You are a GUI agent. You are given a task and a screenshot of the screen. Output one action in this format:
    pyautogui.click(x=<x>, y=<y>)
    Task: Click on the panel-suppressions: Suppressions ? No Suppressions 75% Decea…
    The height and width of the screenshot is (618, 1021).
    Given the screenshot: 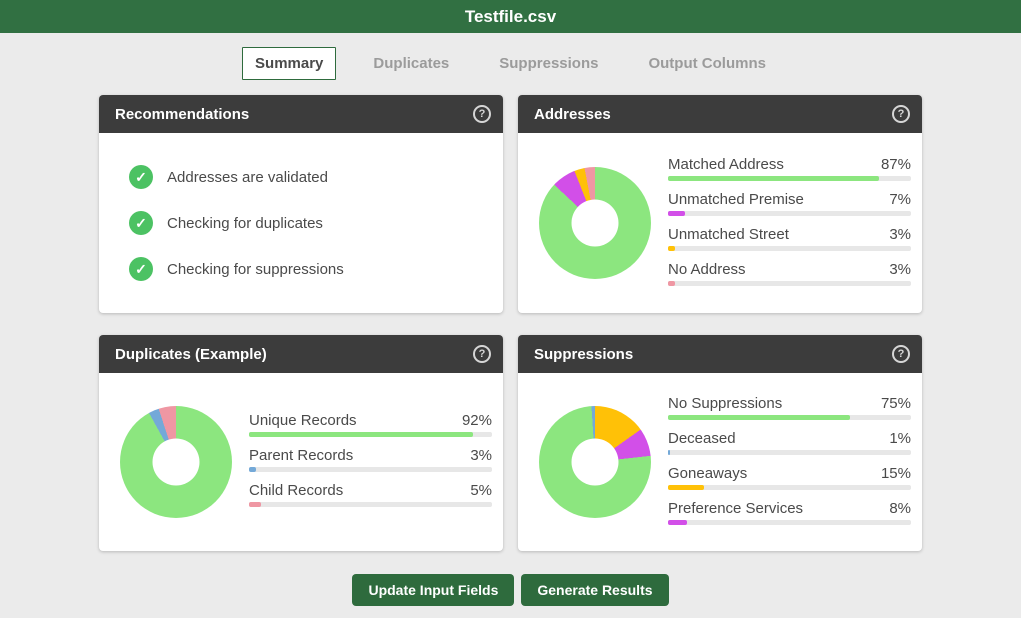 What is the action you would take?
    pyautogui.click(x=720, y=443)
    